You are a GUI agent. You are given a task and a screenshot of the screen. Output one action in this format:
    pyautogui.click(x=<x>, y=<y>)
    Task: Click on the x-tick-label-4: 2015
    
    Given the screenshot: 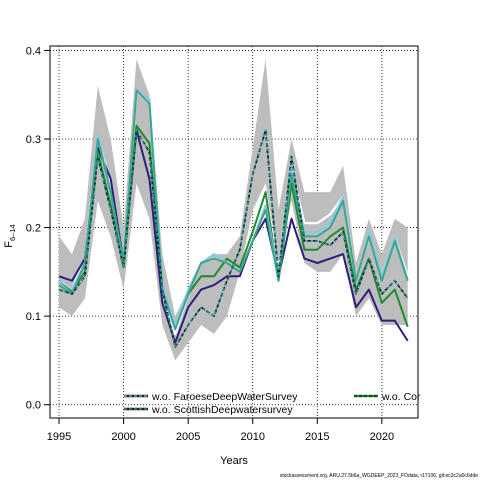 What is the action you would take?
    pyautogui.click(x=317, y=437)
    